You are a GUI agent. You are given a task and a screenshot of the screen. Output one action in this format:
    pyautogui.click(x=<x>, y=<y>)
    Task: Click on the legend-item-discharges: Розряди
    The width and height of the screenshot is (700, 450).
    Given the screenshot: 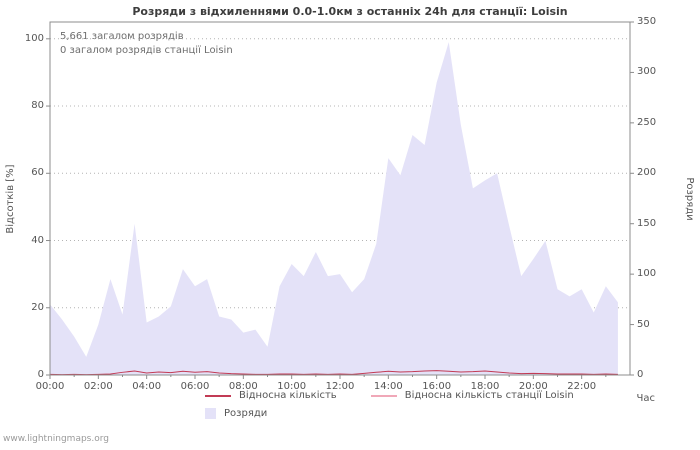 What is the action you would take?
    pyautogui.click(x=236, y=413)
    